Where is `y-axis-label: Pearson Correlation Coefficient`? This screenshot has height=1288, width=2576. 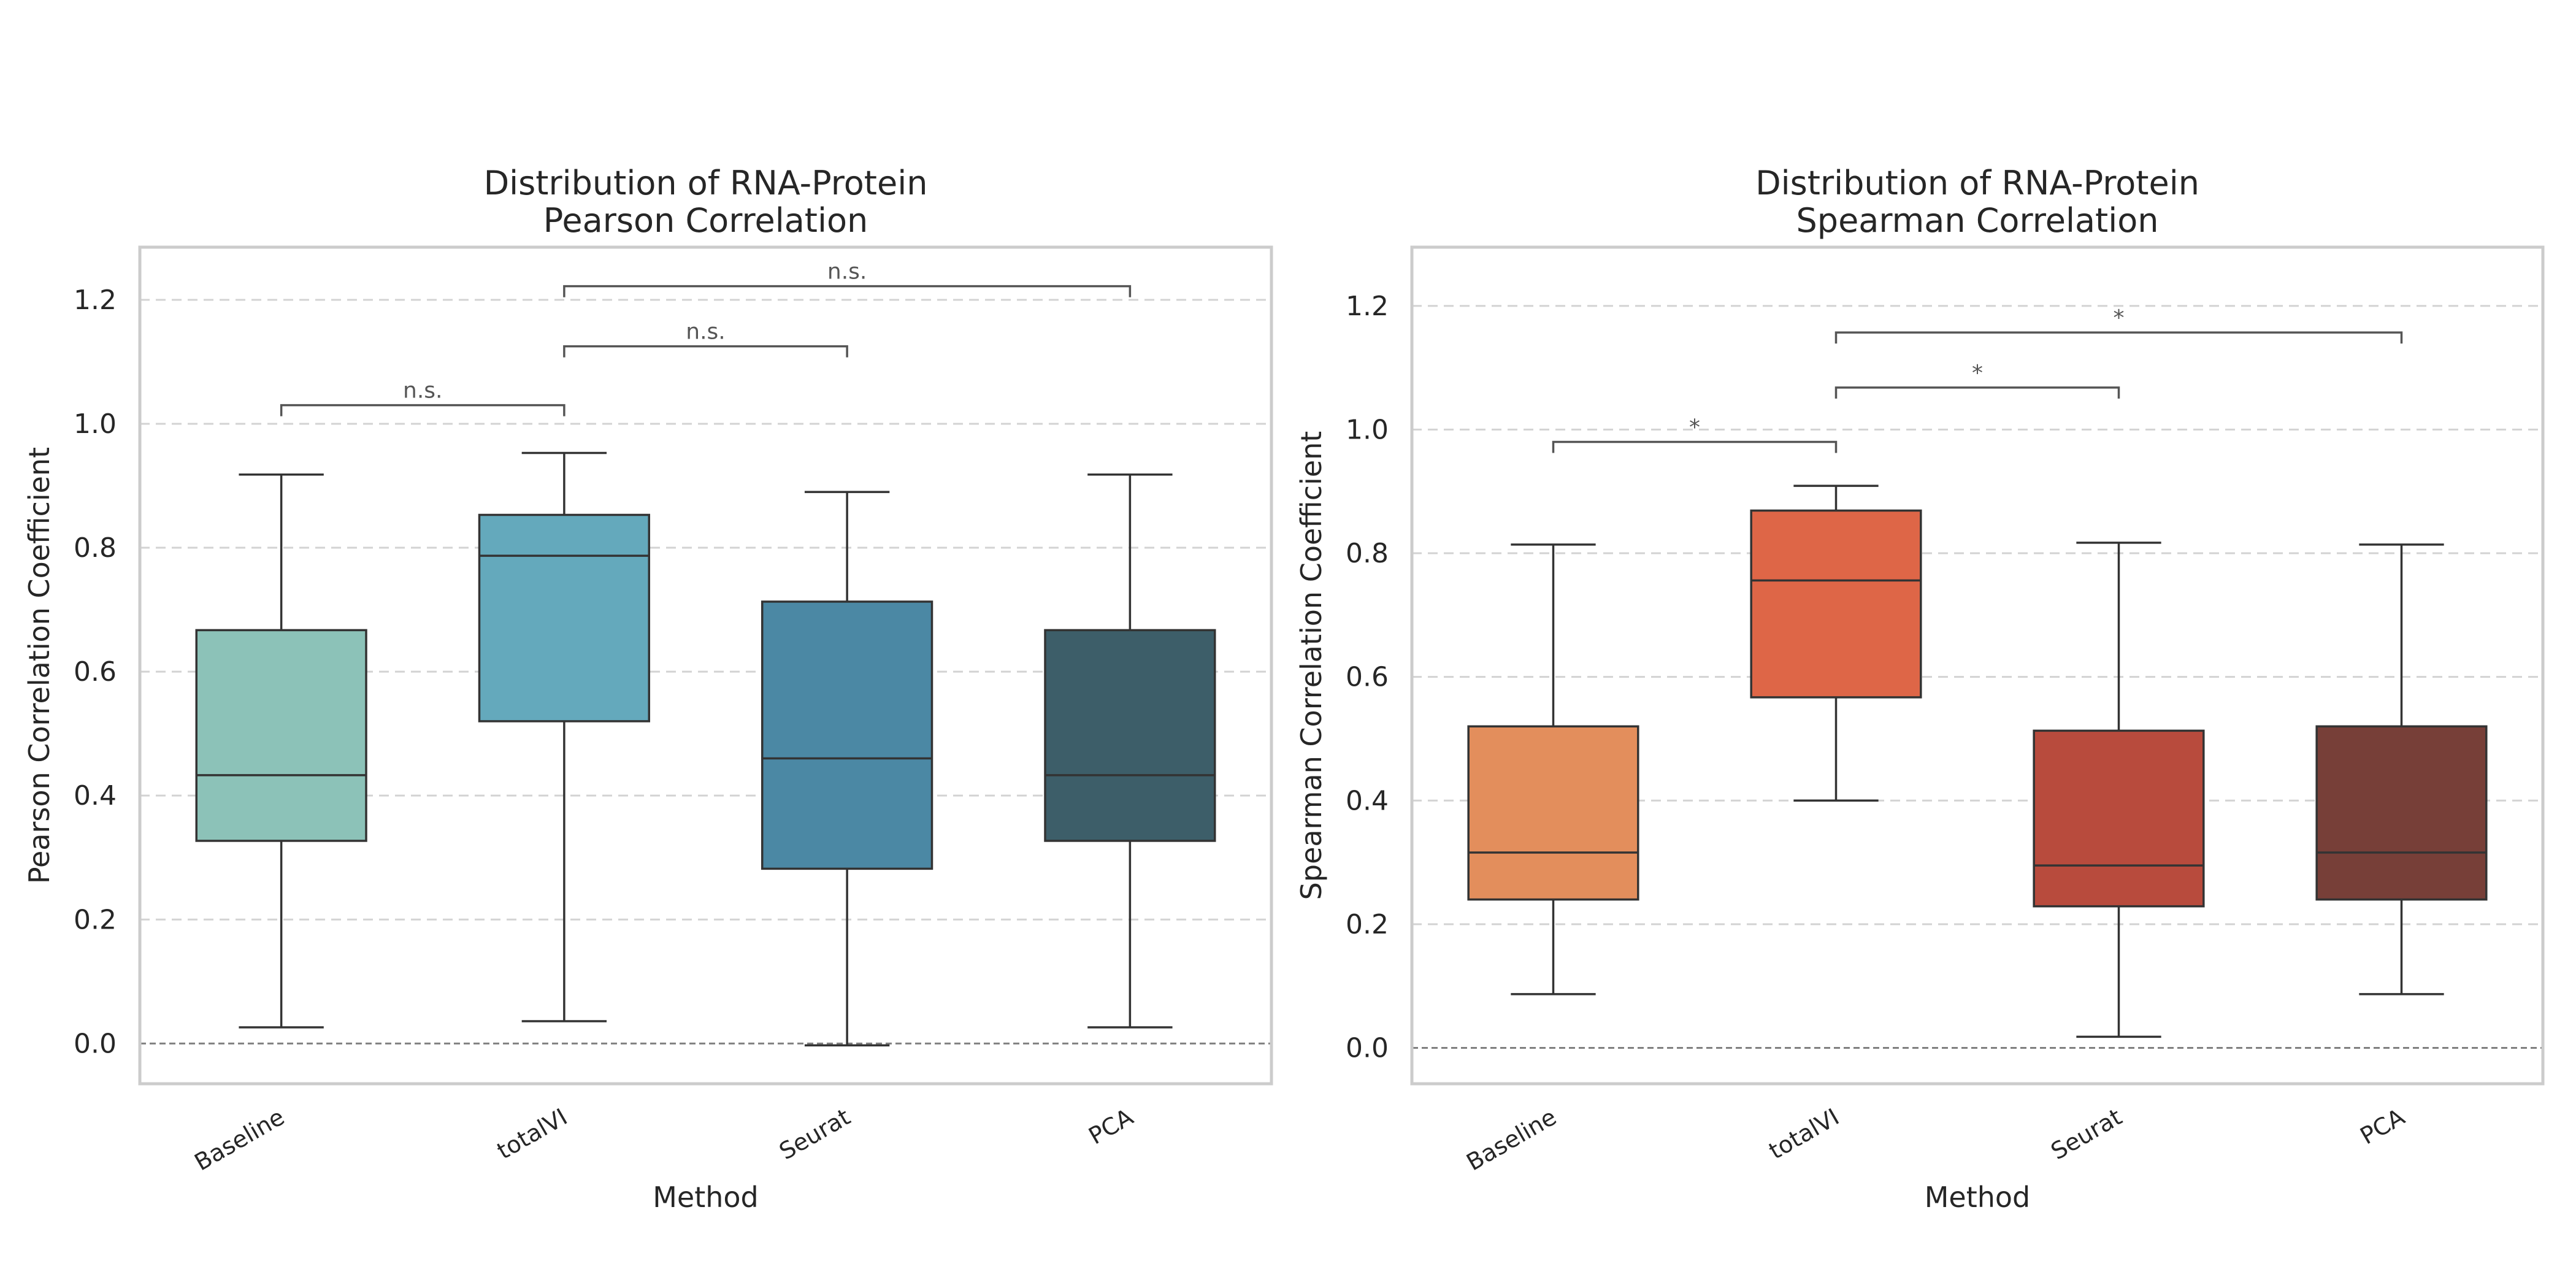
y-axis-label: Pearson Correlation Coefficient is located at coordinates (39, 665).